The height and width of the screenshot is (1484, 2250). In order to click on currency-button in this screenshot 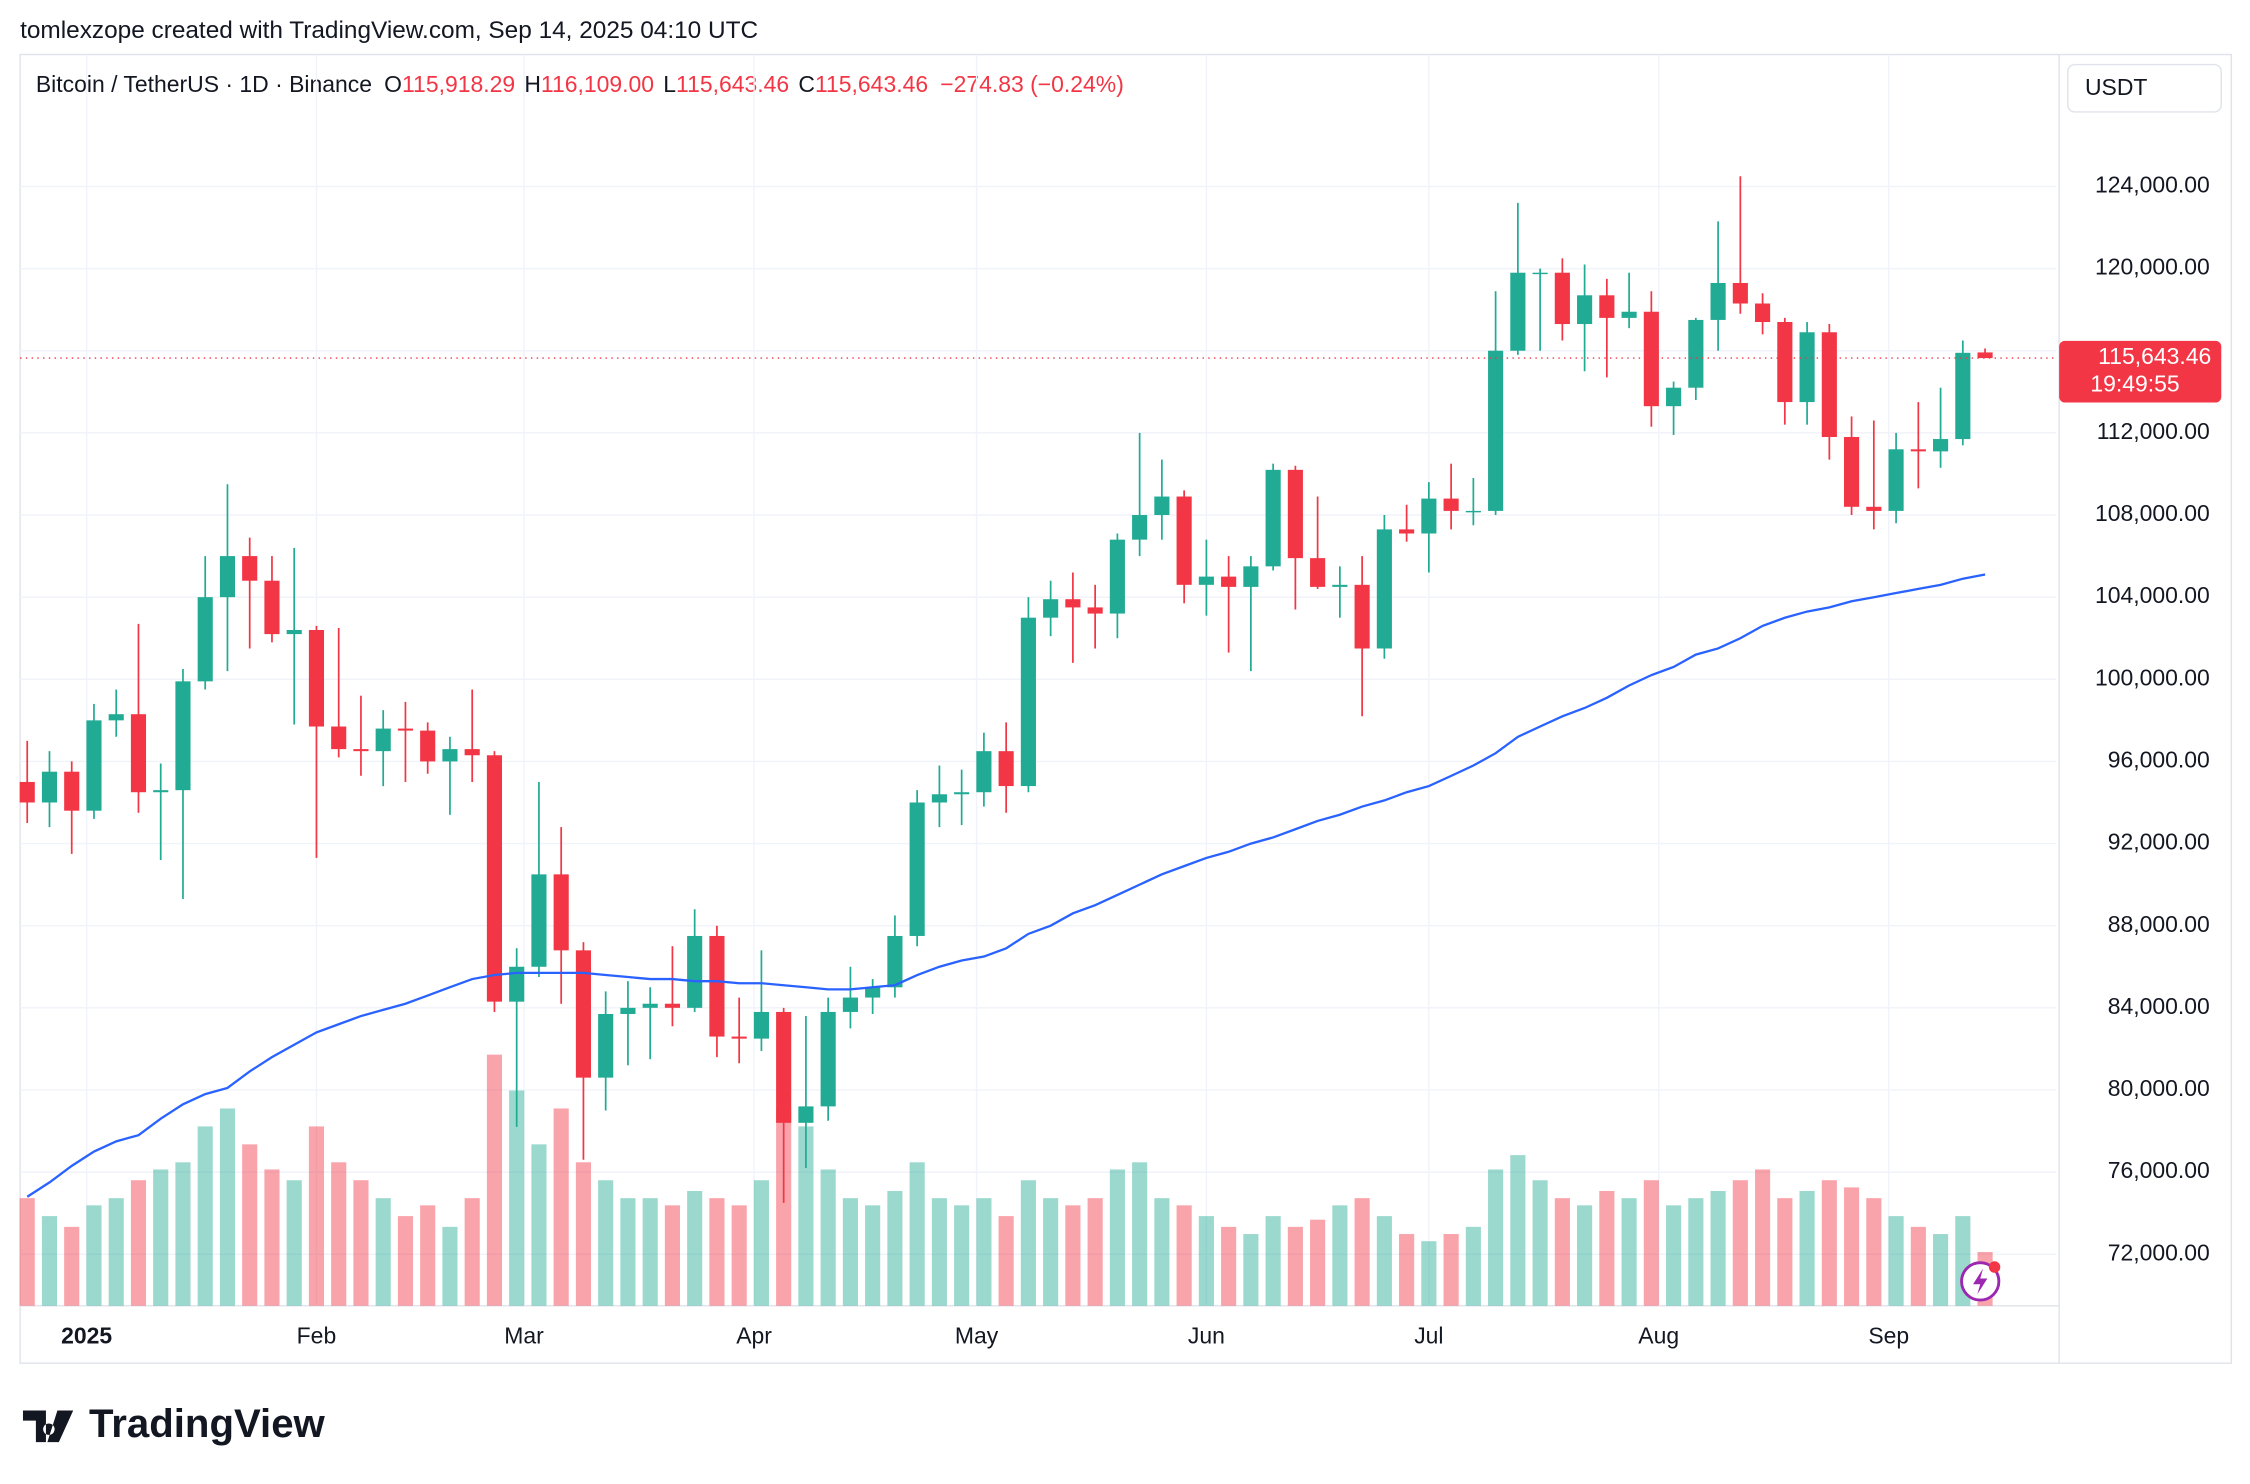, I will do `click(2145, 88)`.